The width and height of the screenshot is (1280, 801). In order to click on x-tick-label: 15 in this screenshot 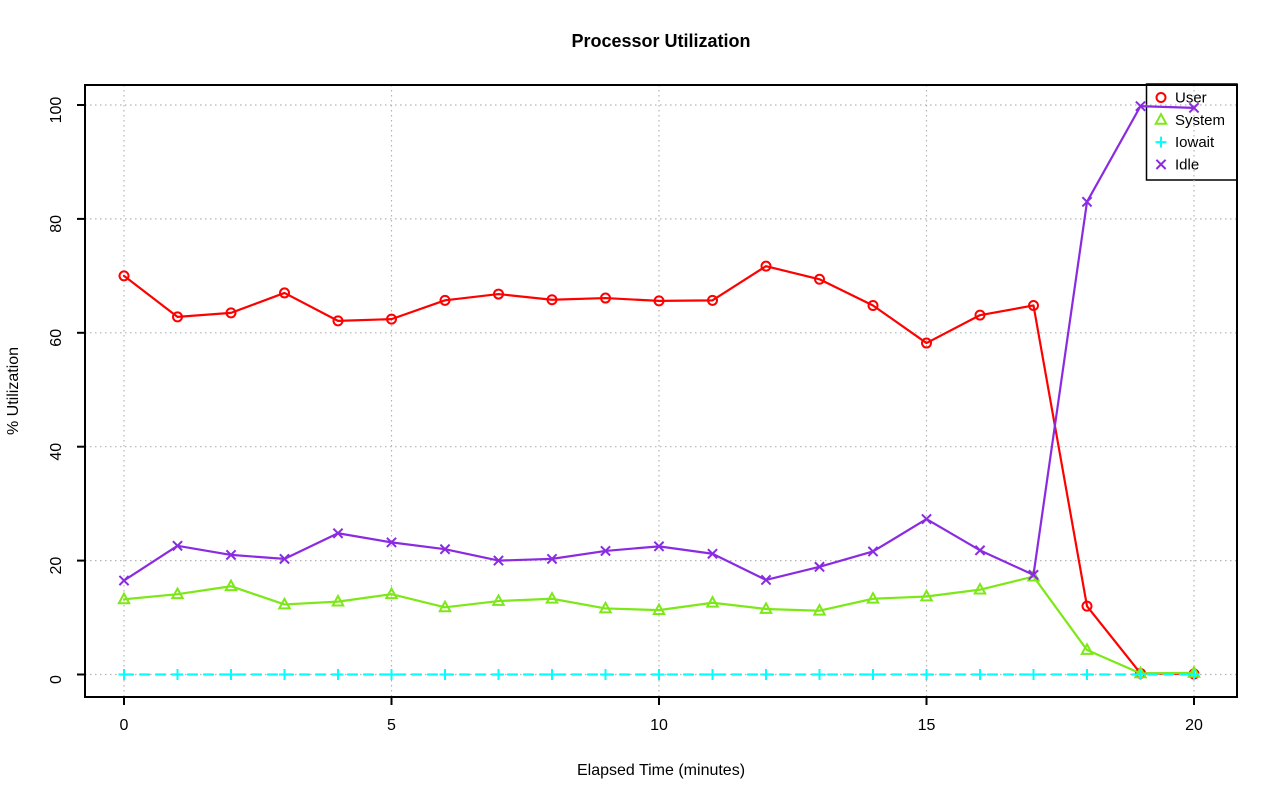, I will do `click(927, 725)`.